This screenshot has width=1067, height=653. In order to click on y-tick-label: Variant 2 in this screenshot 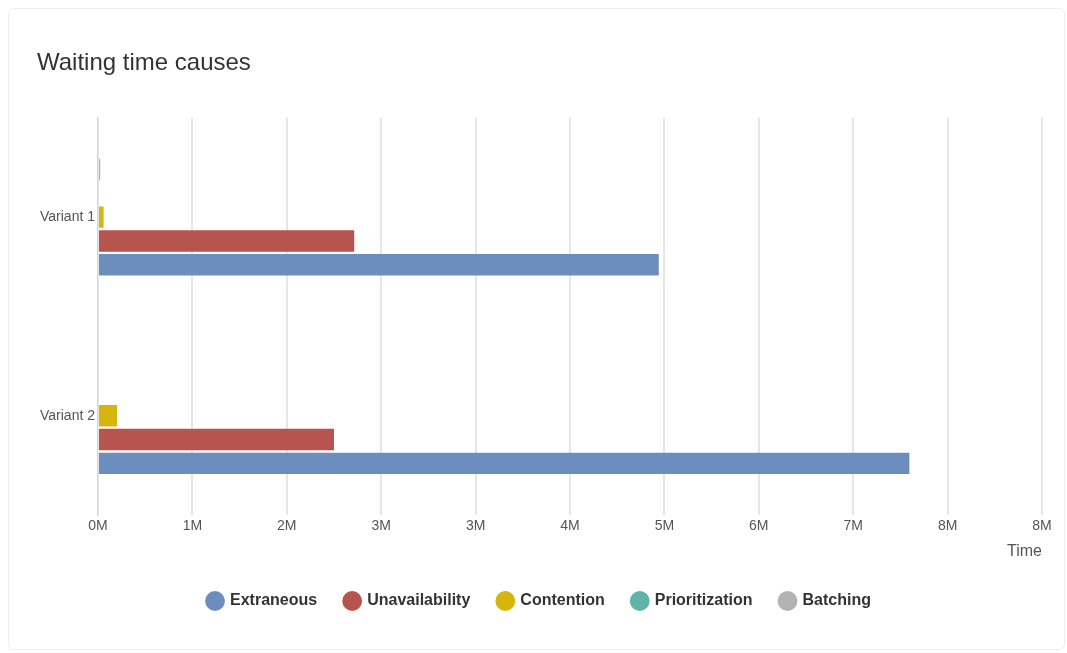, I will do `click(68, 414)`.